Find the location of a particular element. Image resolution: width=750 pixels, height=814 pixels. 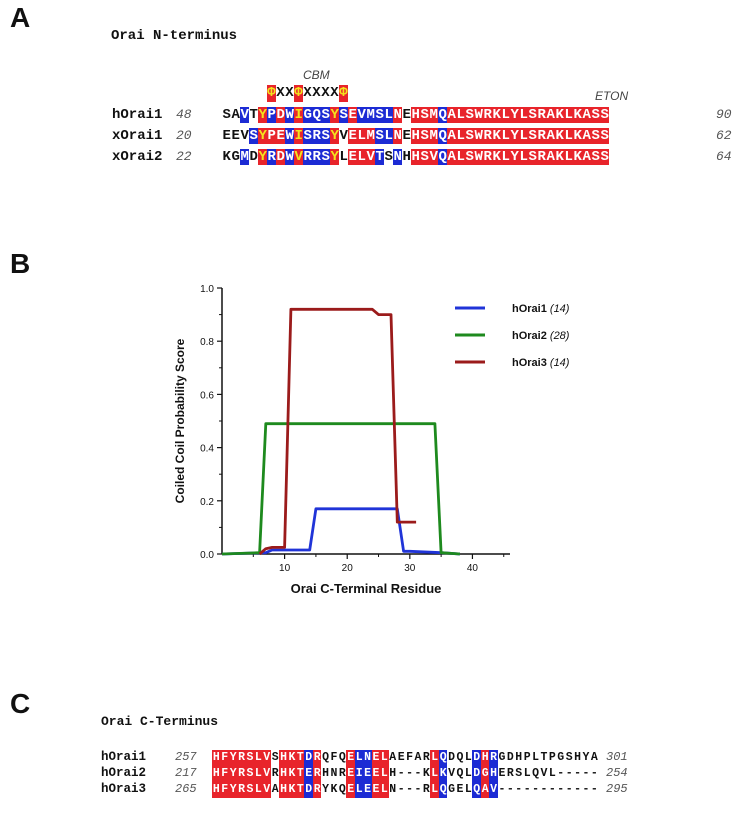

seq-name: xOrai2 is located at coordinates (137, 157).